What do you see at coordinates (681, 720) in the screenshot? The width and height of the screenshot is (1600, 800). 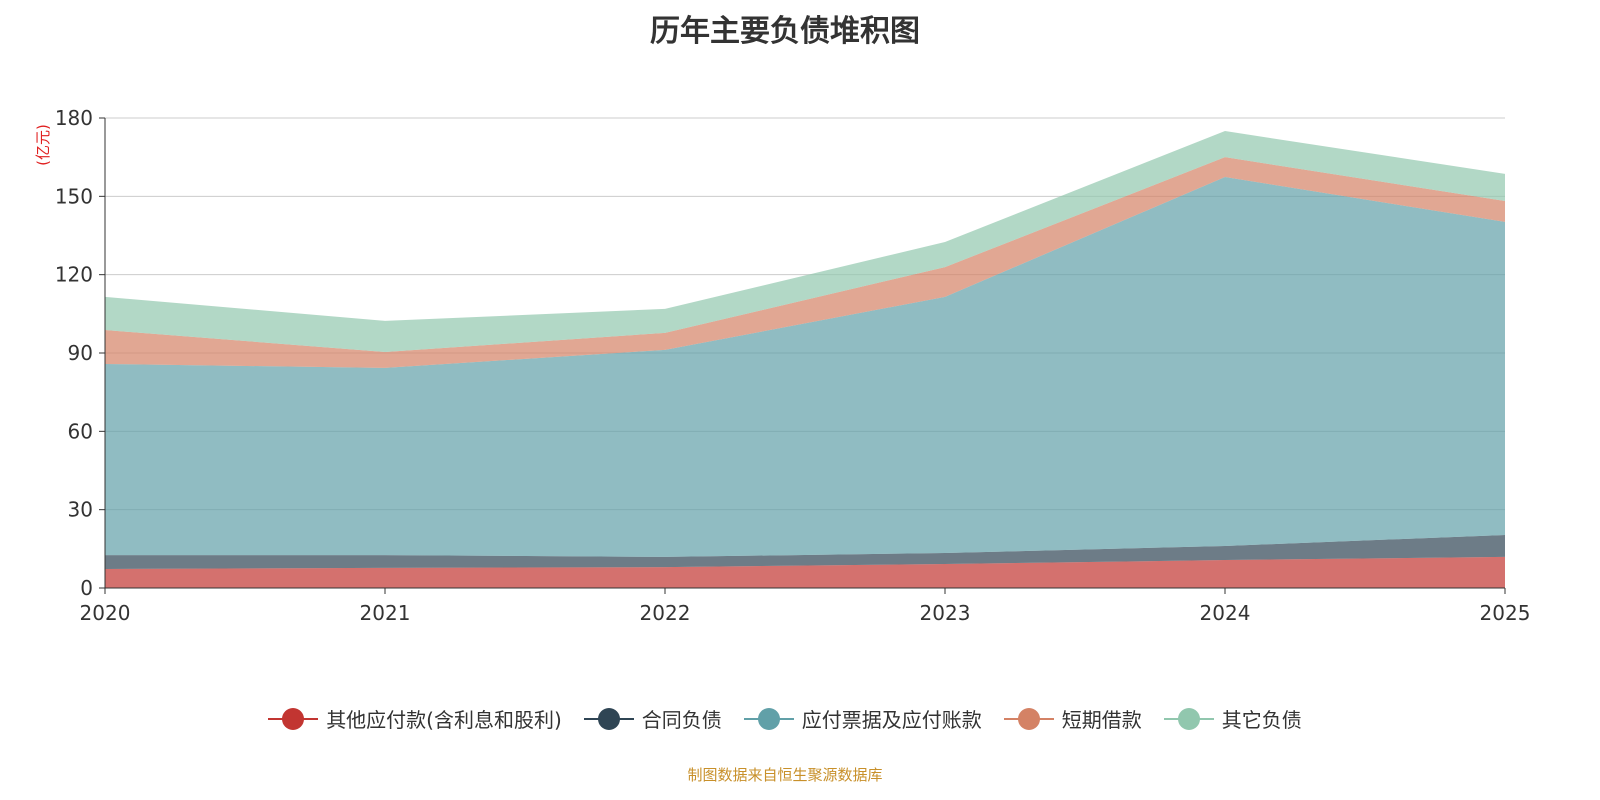 I see `legend-label: 合同负债` at bounding box center [681, 720].